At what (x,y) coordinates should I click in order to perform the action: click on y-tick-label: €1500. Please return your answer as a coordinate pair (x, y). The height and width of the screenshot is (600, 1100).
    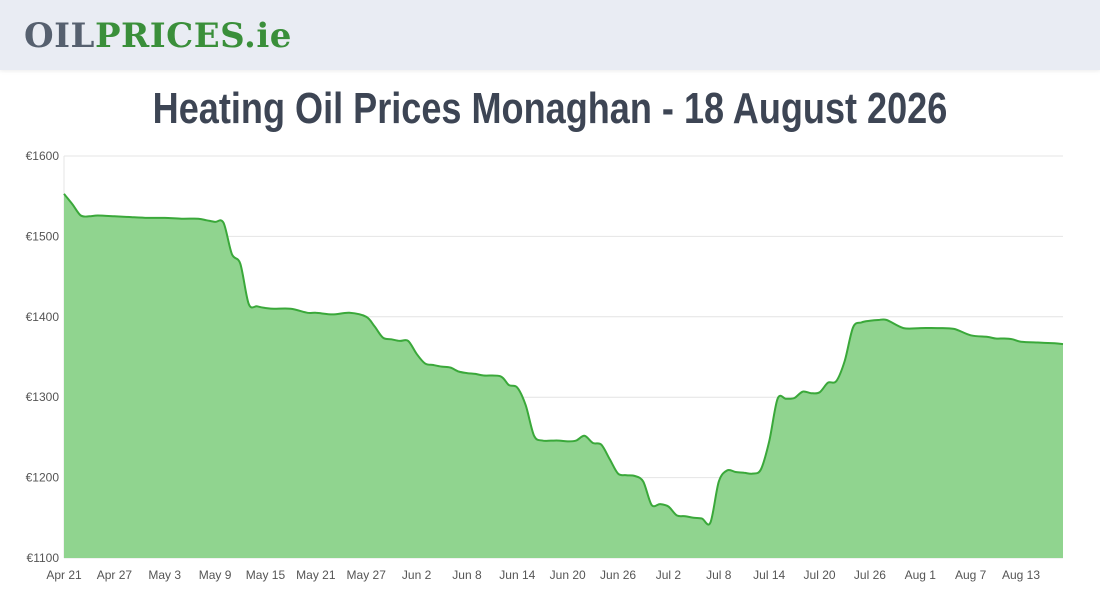
    Looking at the image, I should click on (43, 236).